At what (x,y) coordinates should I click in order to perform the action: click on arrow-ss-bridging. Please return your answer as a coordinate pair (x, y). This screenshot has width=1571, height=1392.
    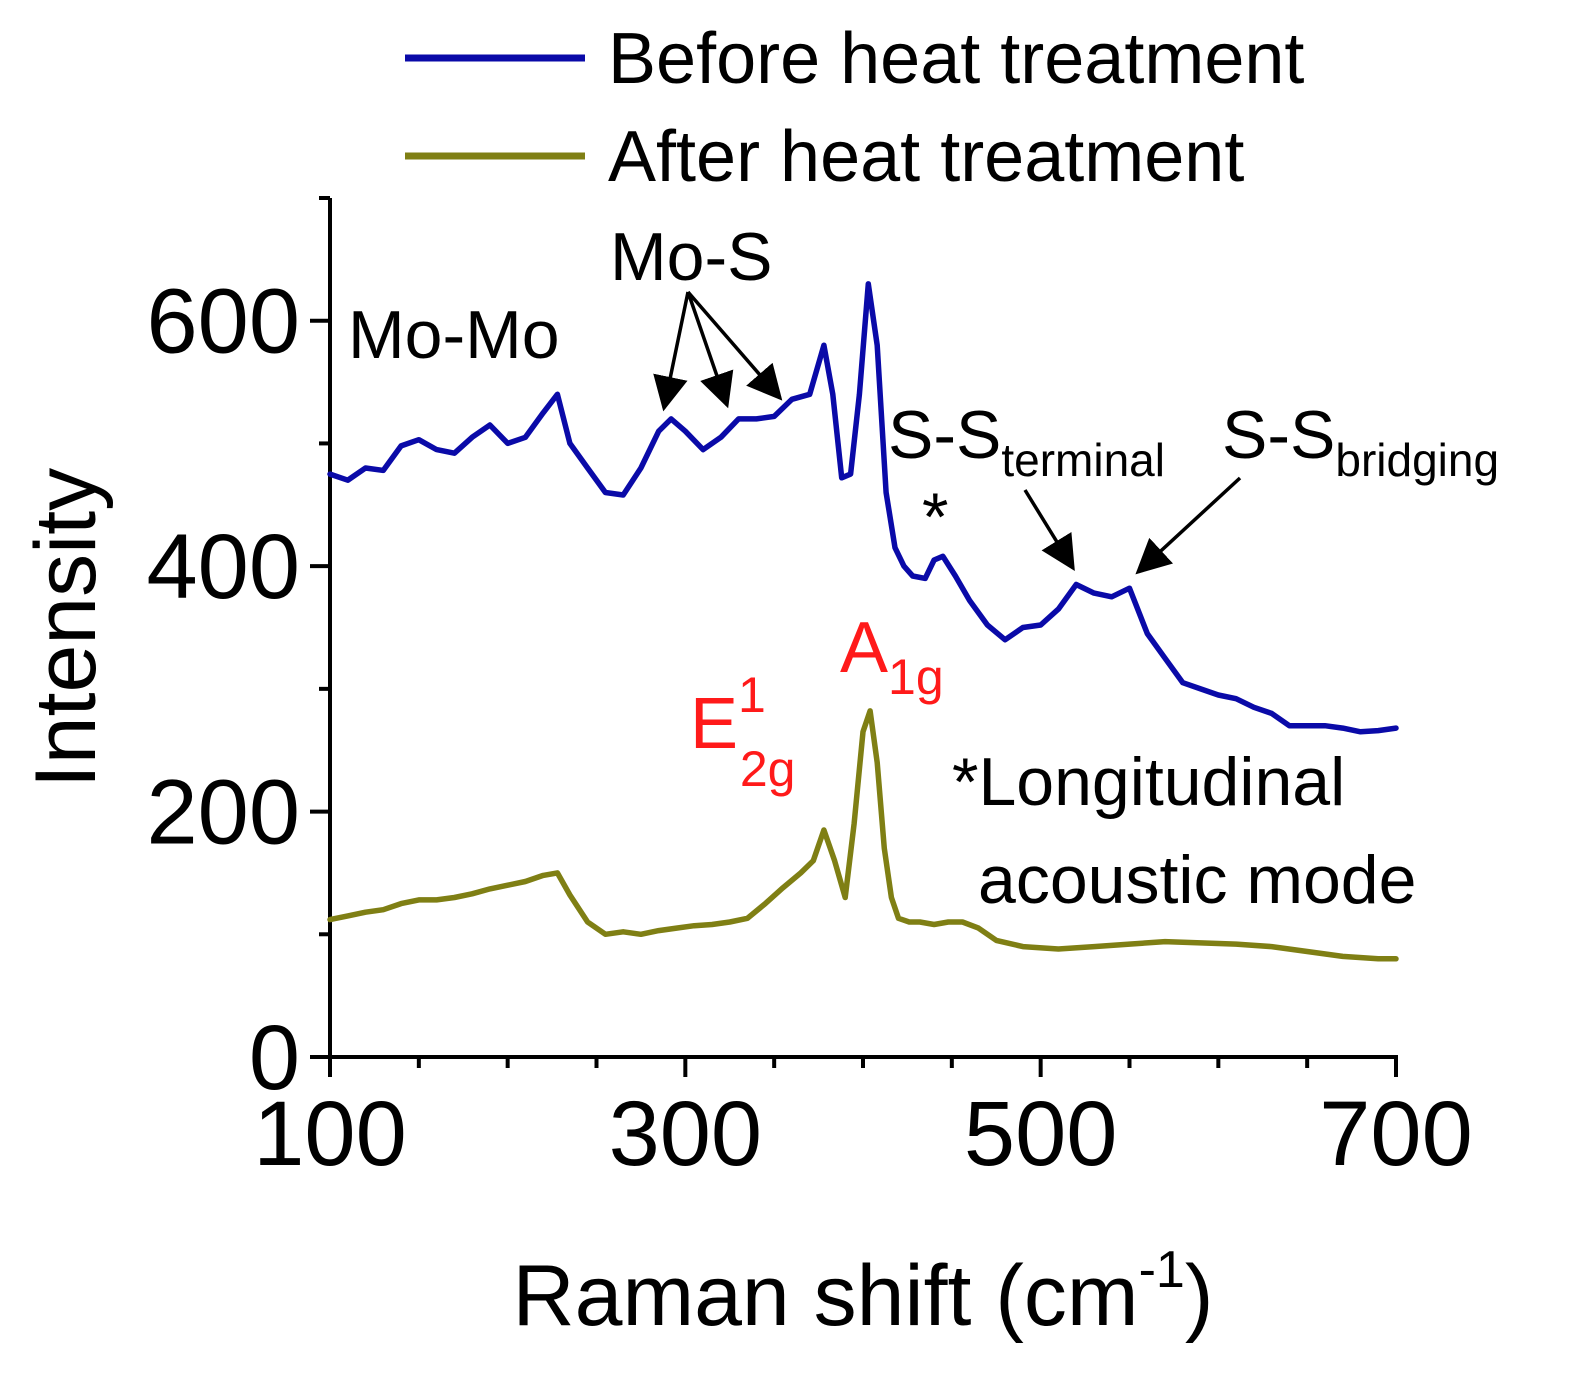
    Looking at the image, I should click on (1188, 525).